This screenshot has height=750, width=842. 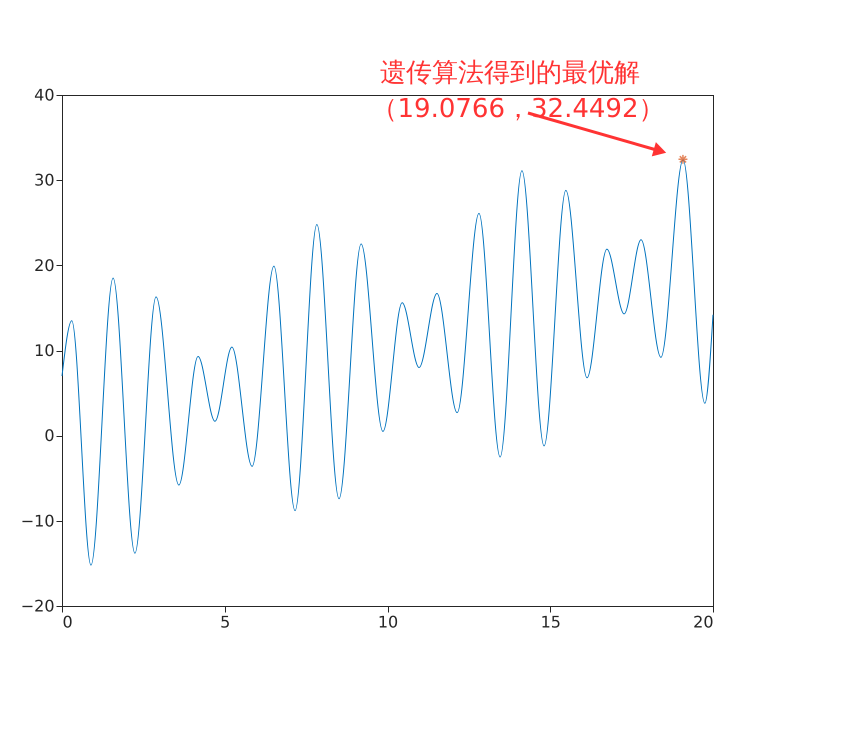 What do you see at coordinates (225, 622) in the screenshot?
I see `x-tick-label: 5` at bounding box center [225, 622].